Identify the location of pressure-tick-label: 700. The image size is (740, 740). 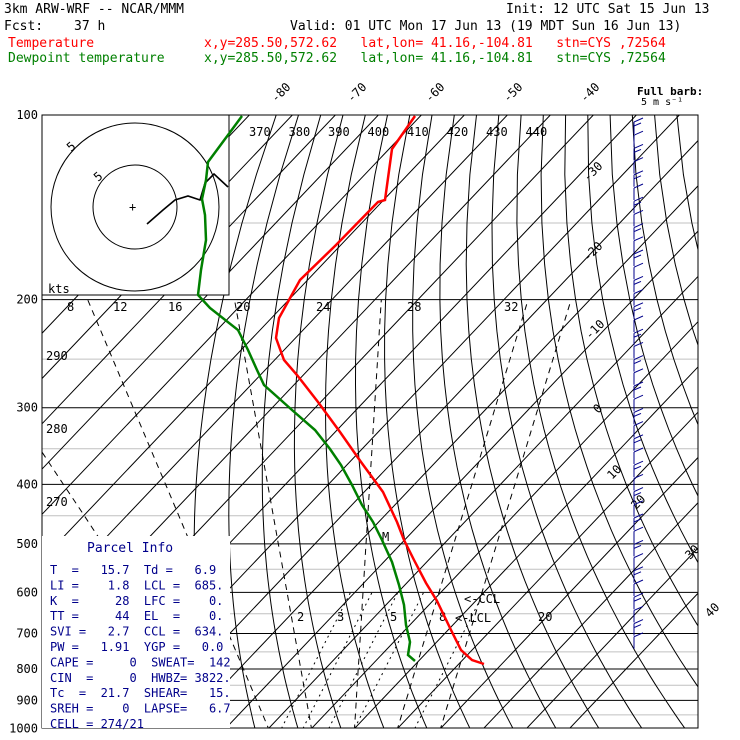
(27, 633).